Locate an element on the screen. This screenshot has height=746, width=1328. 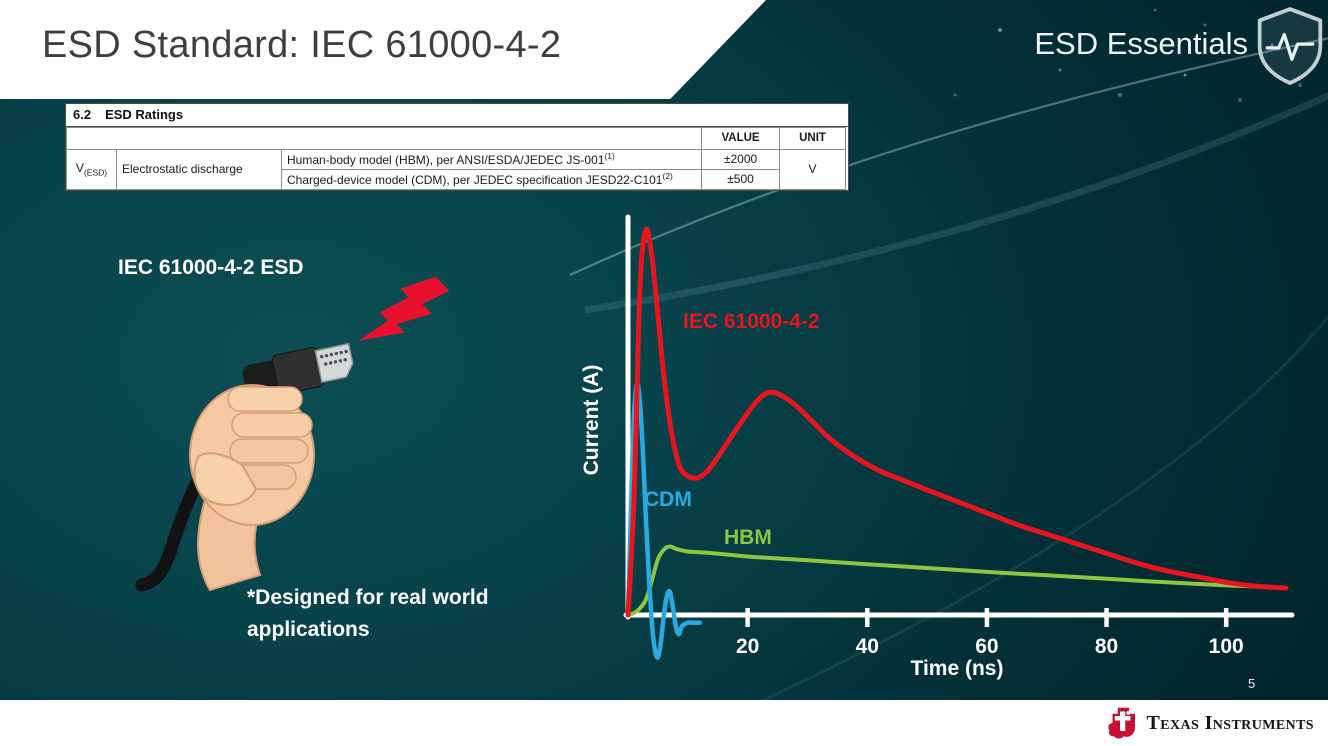
svg-text: 80 is located at coordinates (1106, 646).